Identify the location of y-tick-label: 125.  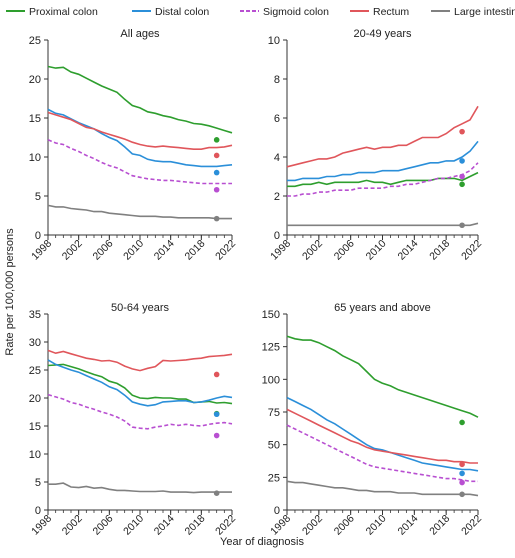
(271, 348).